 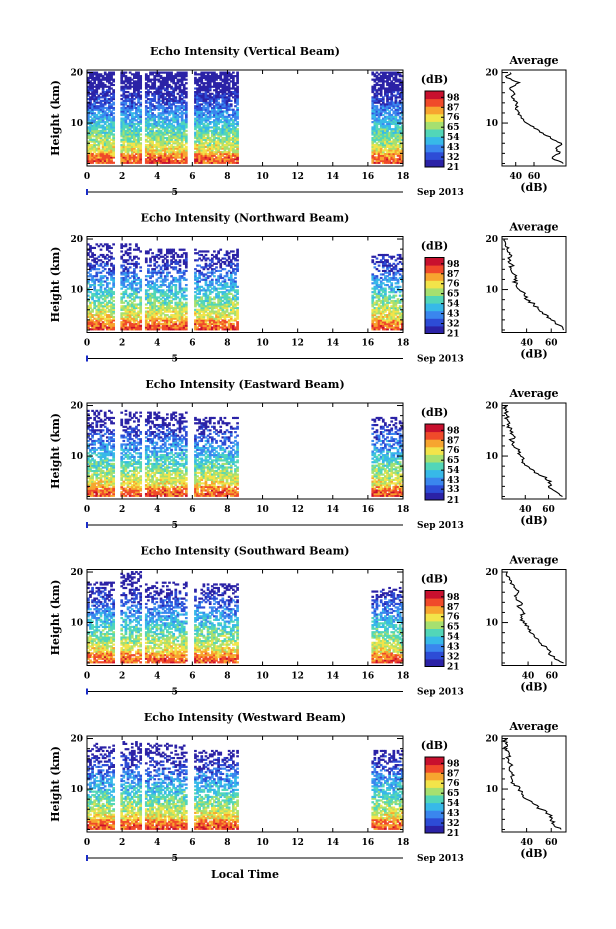 What do you see at coordinates (245, 117) in the screenshot?
I see `heatmap-cells` at bounding box center [245, 117].